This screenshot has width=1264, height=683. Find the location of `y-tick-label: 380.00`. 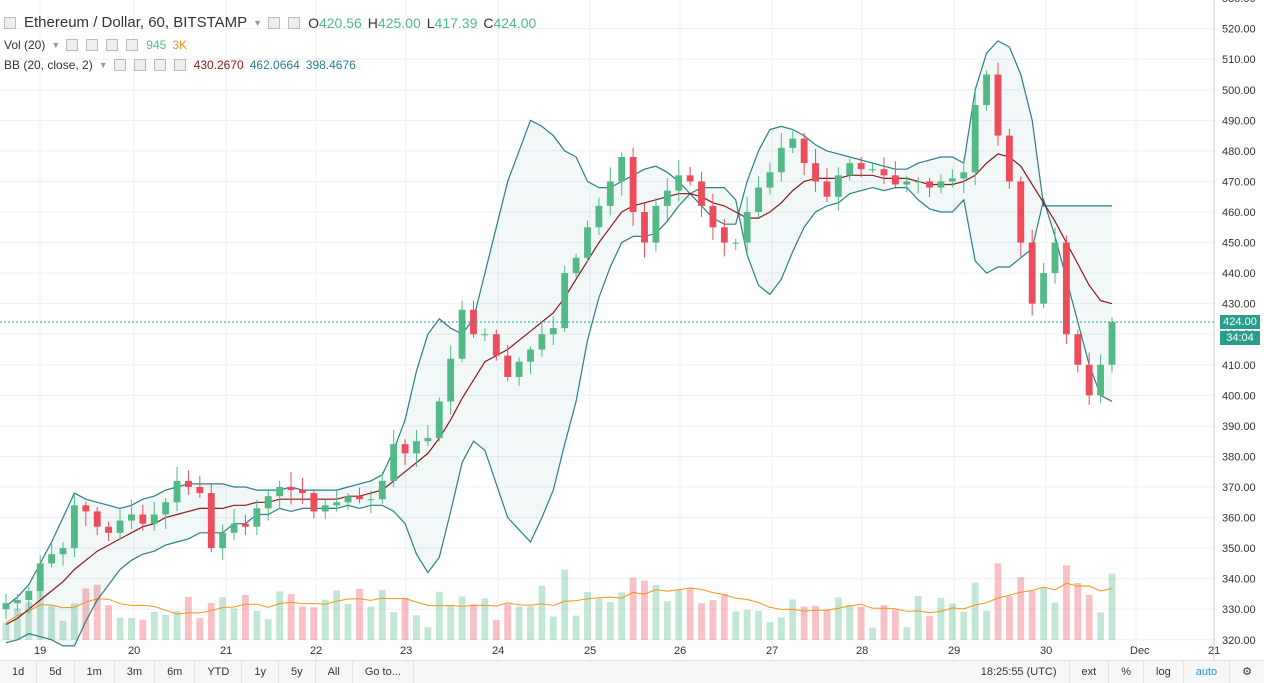

y-tick-label: 380.00 is located at coordinates (1239, 457).